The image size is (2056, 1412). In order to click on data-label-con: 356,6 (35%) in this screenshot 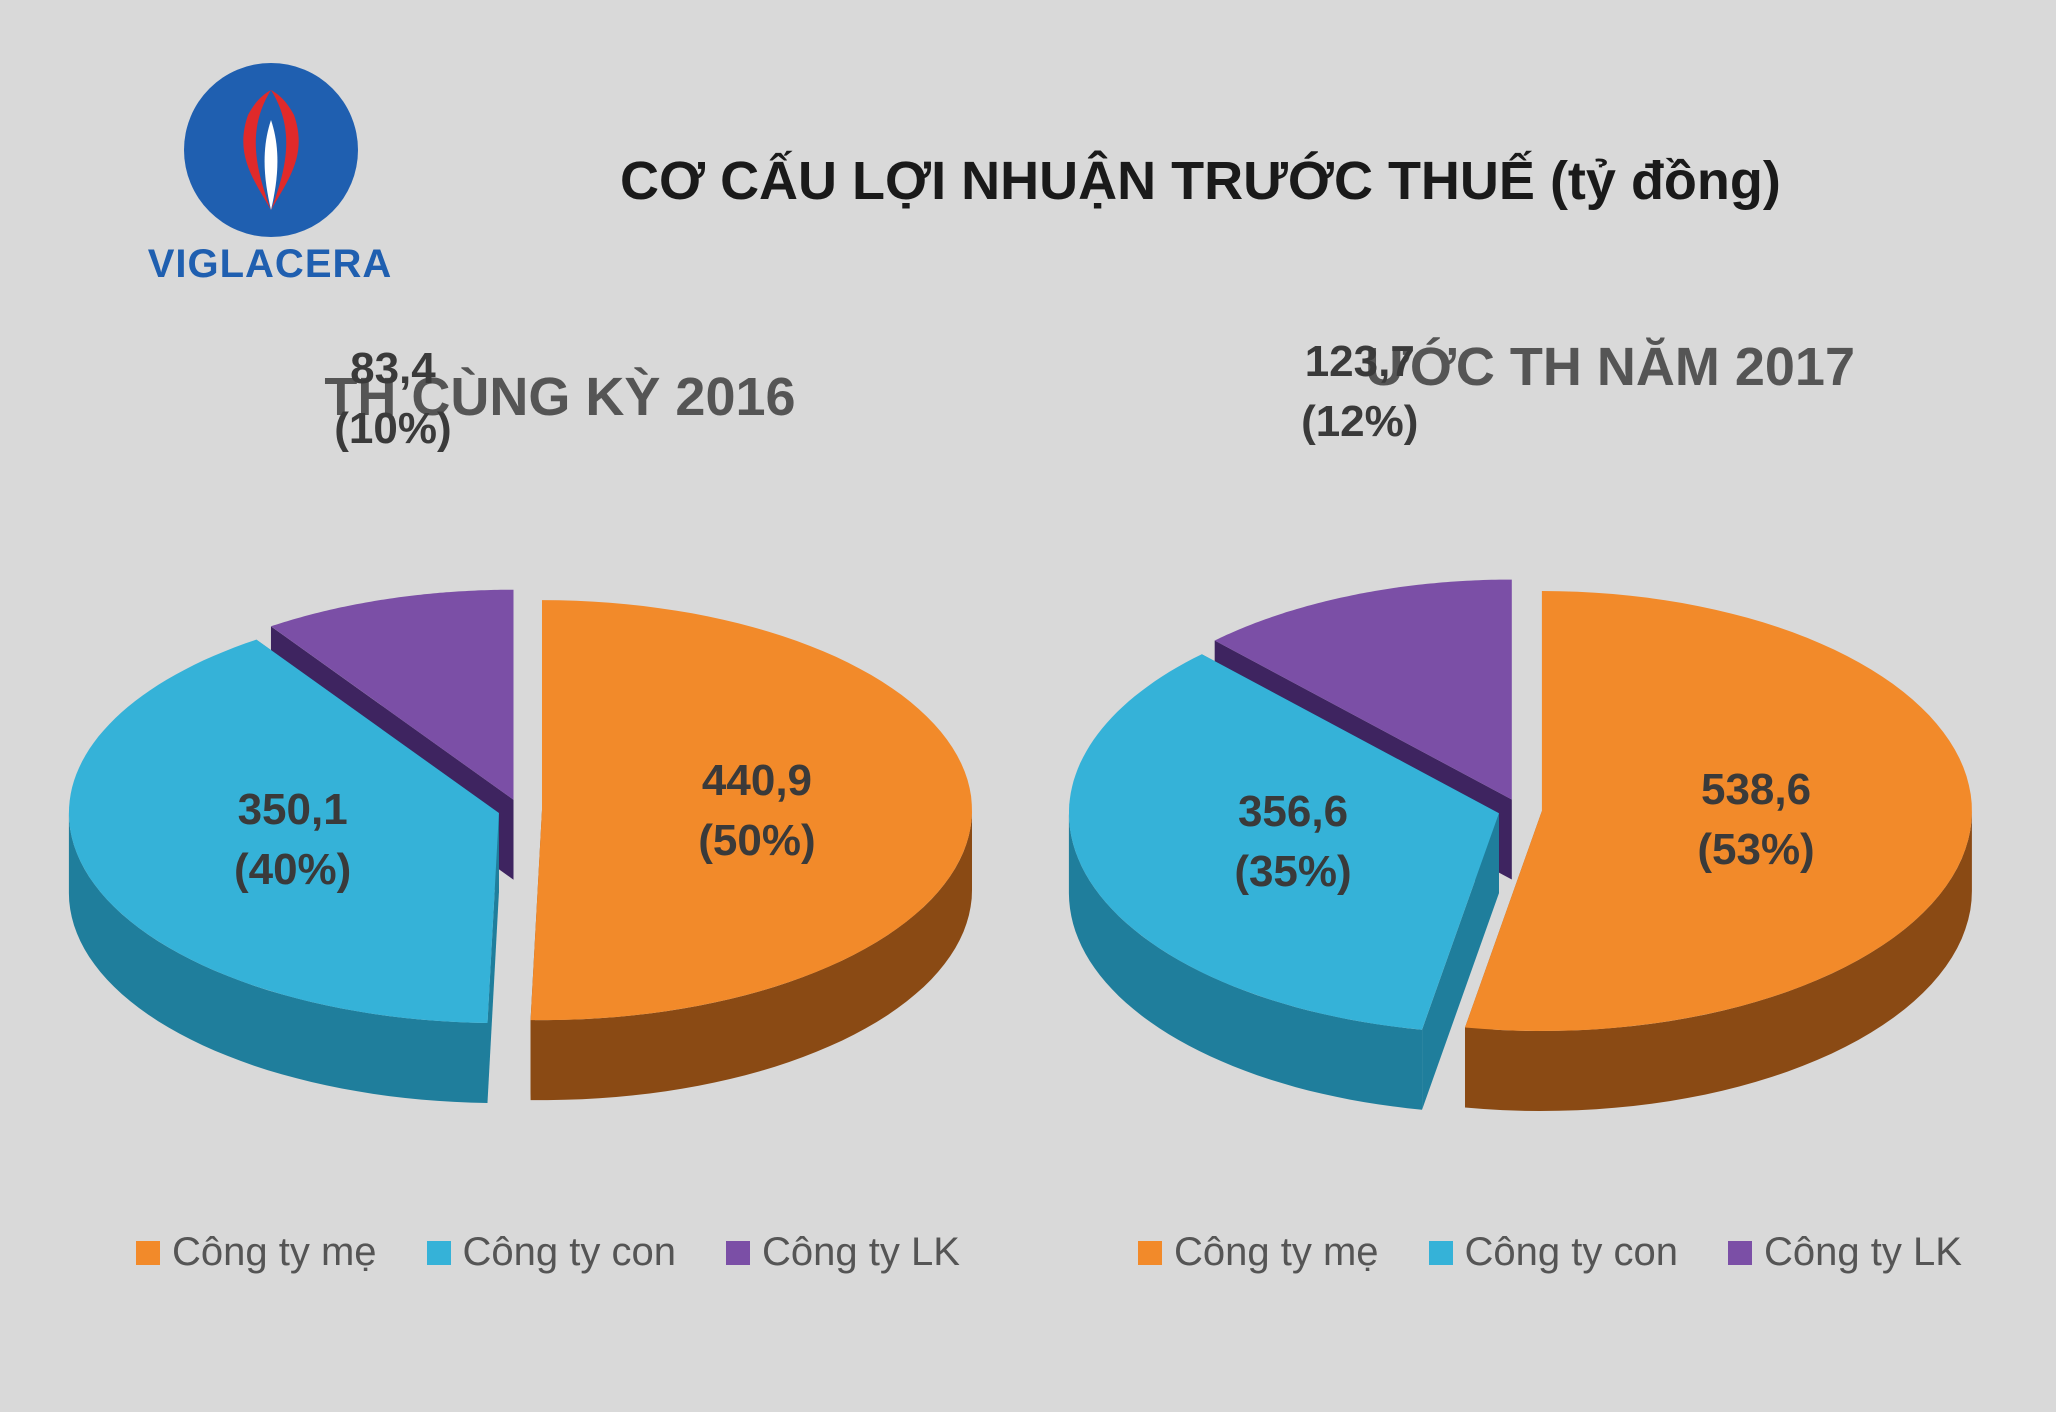, I will do `click(1293, 842)`.